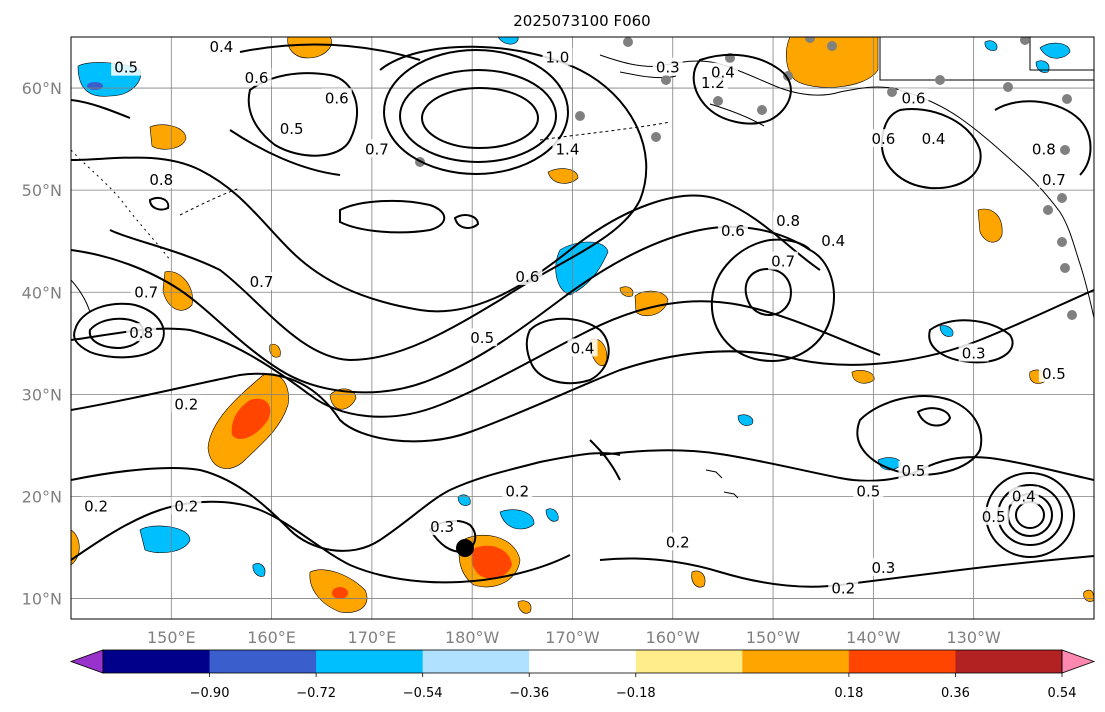 The height and width of the screenshot is (712, 1105). What do you see at coordinates (42, 599) in the screenshot?
I see `lat-tick-label: 10°N` at bounding box center [42, 599].